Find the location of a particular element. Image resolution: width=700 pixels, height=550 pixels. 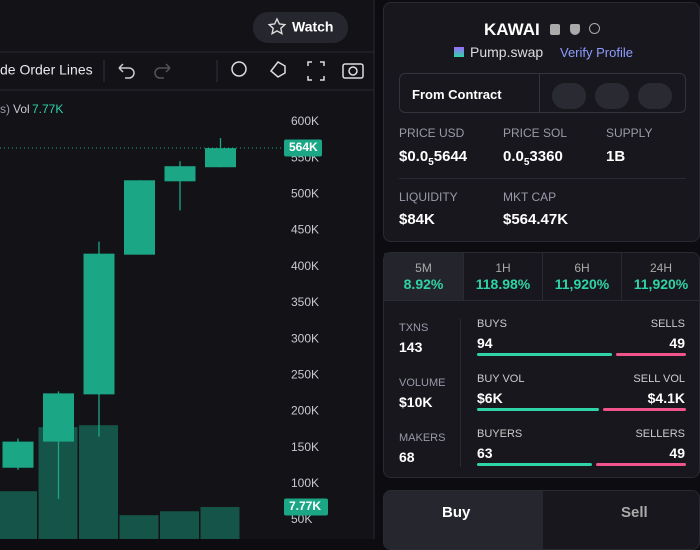

price-tick-label: 500K is located at coordinates (305, 194).